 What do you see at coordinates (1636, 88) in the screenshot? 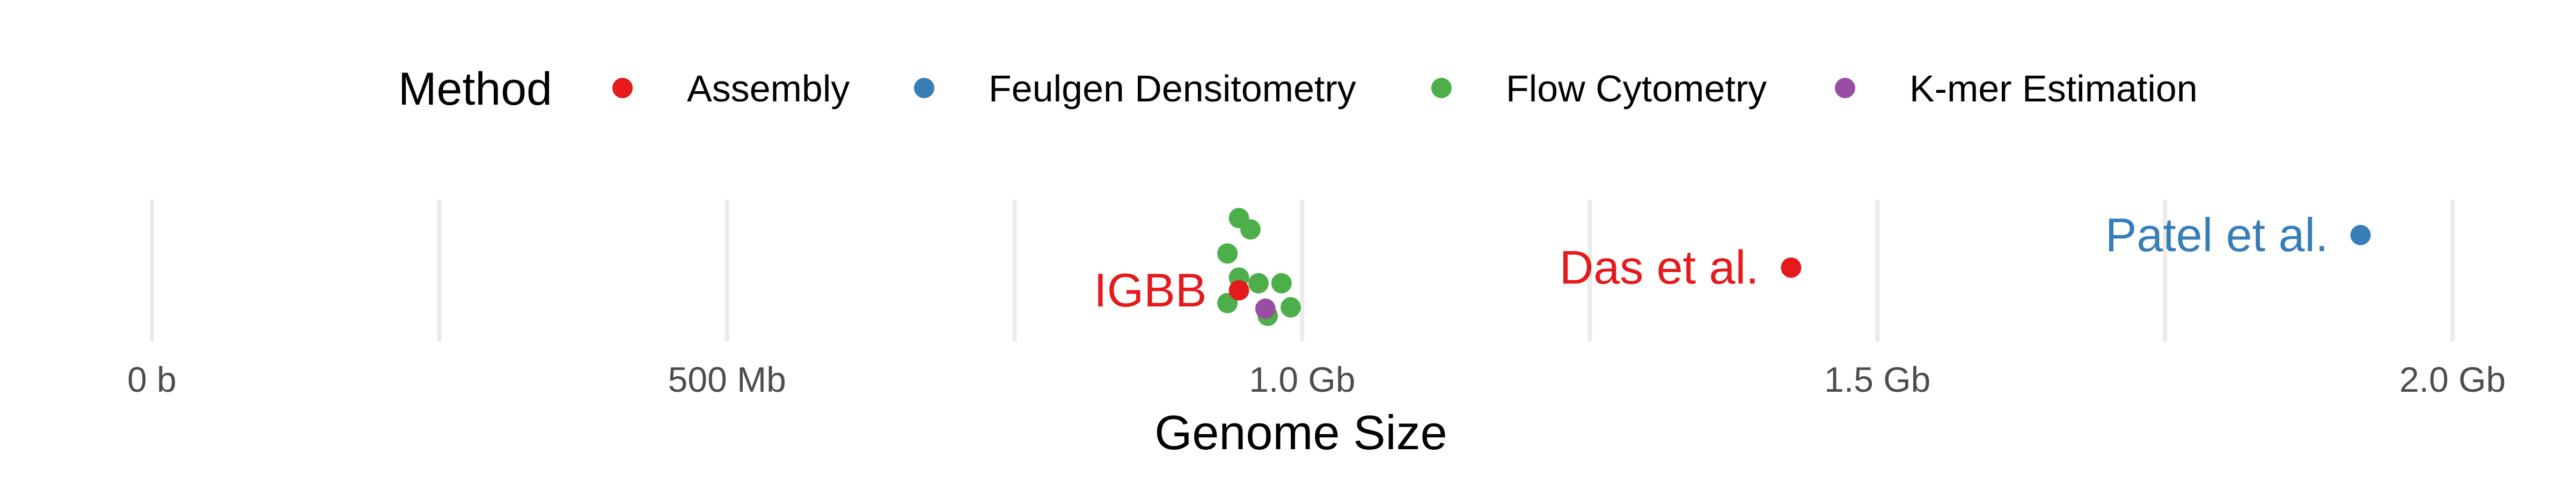
I see `legend-label: Flow Cytometry` at bounding box center [1636, 88].